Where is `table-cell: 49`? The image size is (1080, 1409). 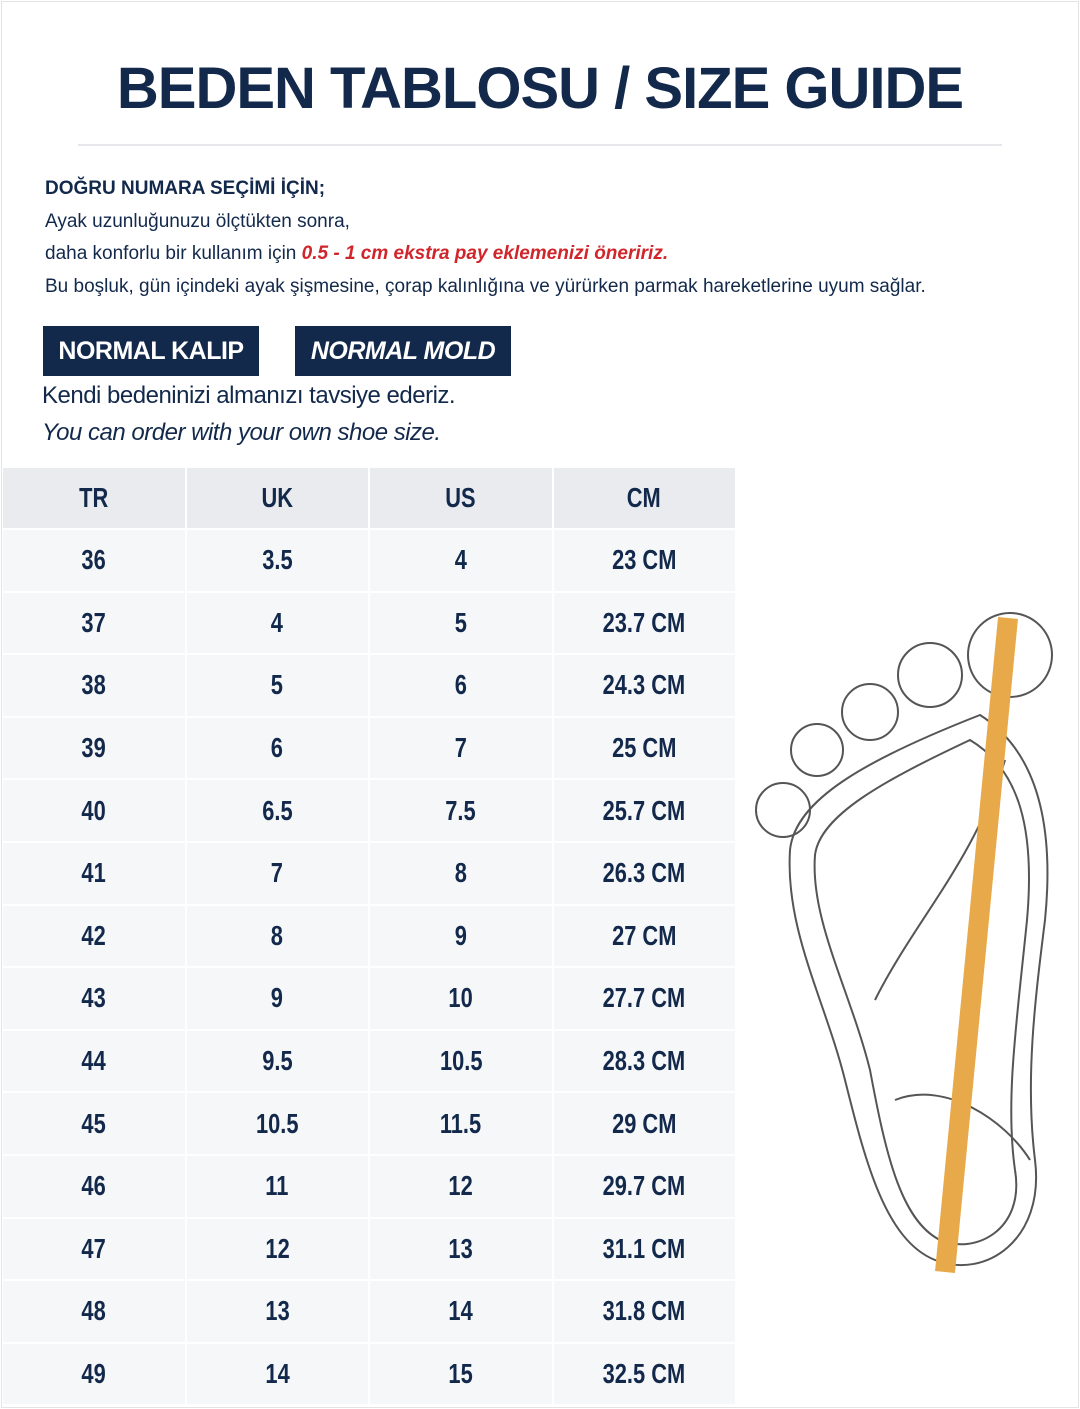
table-cell: 49 is located at coordinates (94, 1374).